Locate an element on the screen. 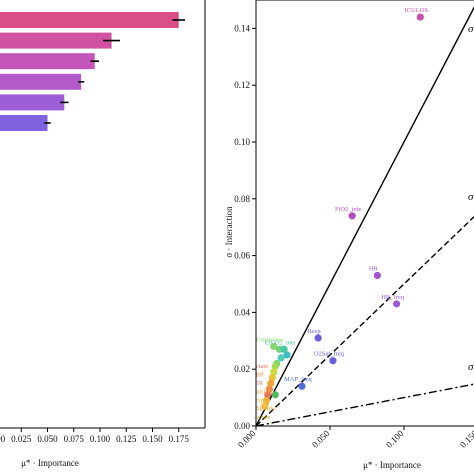  point-label: HR is located at coordinates (374, 268).